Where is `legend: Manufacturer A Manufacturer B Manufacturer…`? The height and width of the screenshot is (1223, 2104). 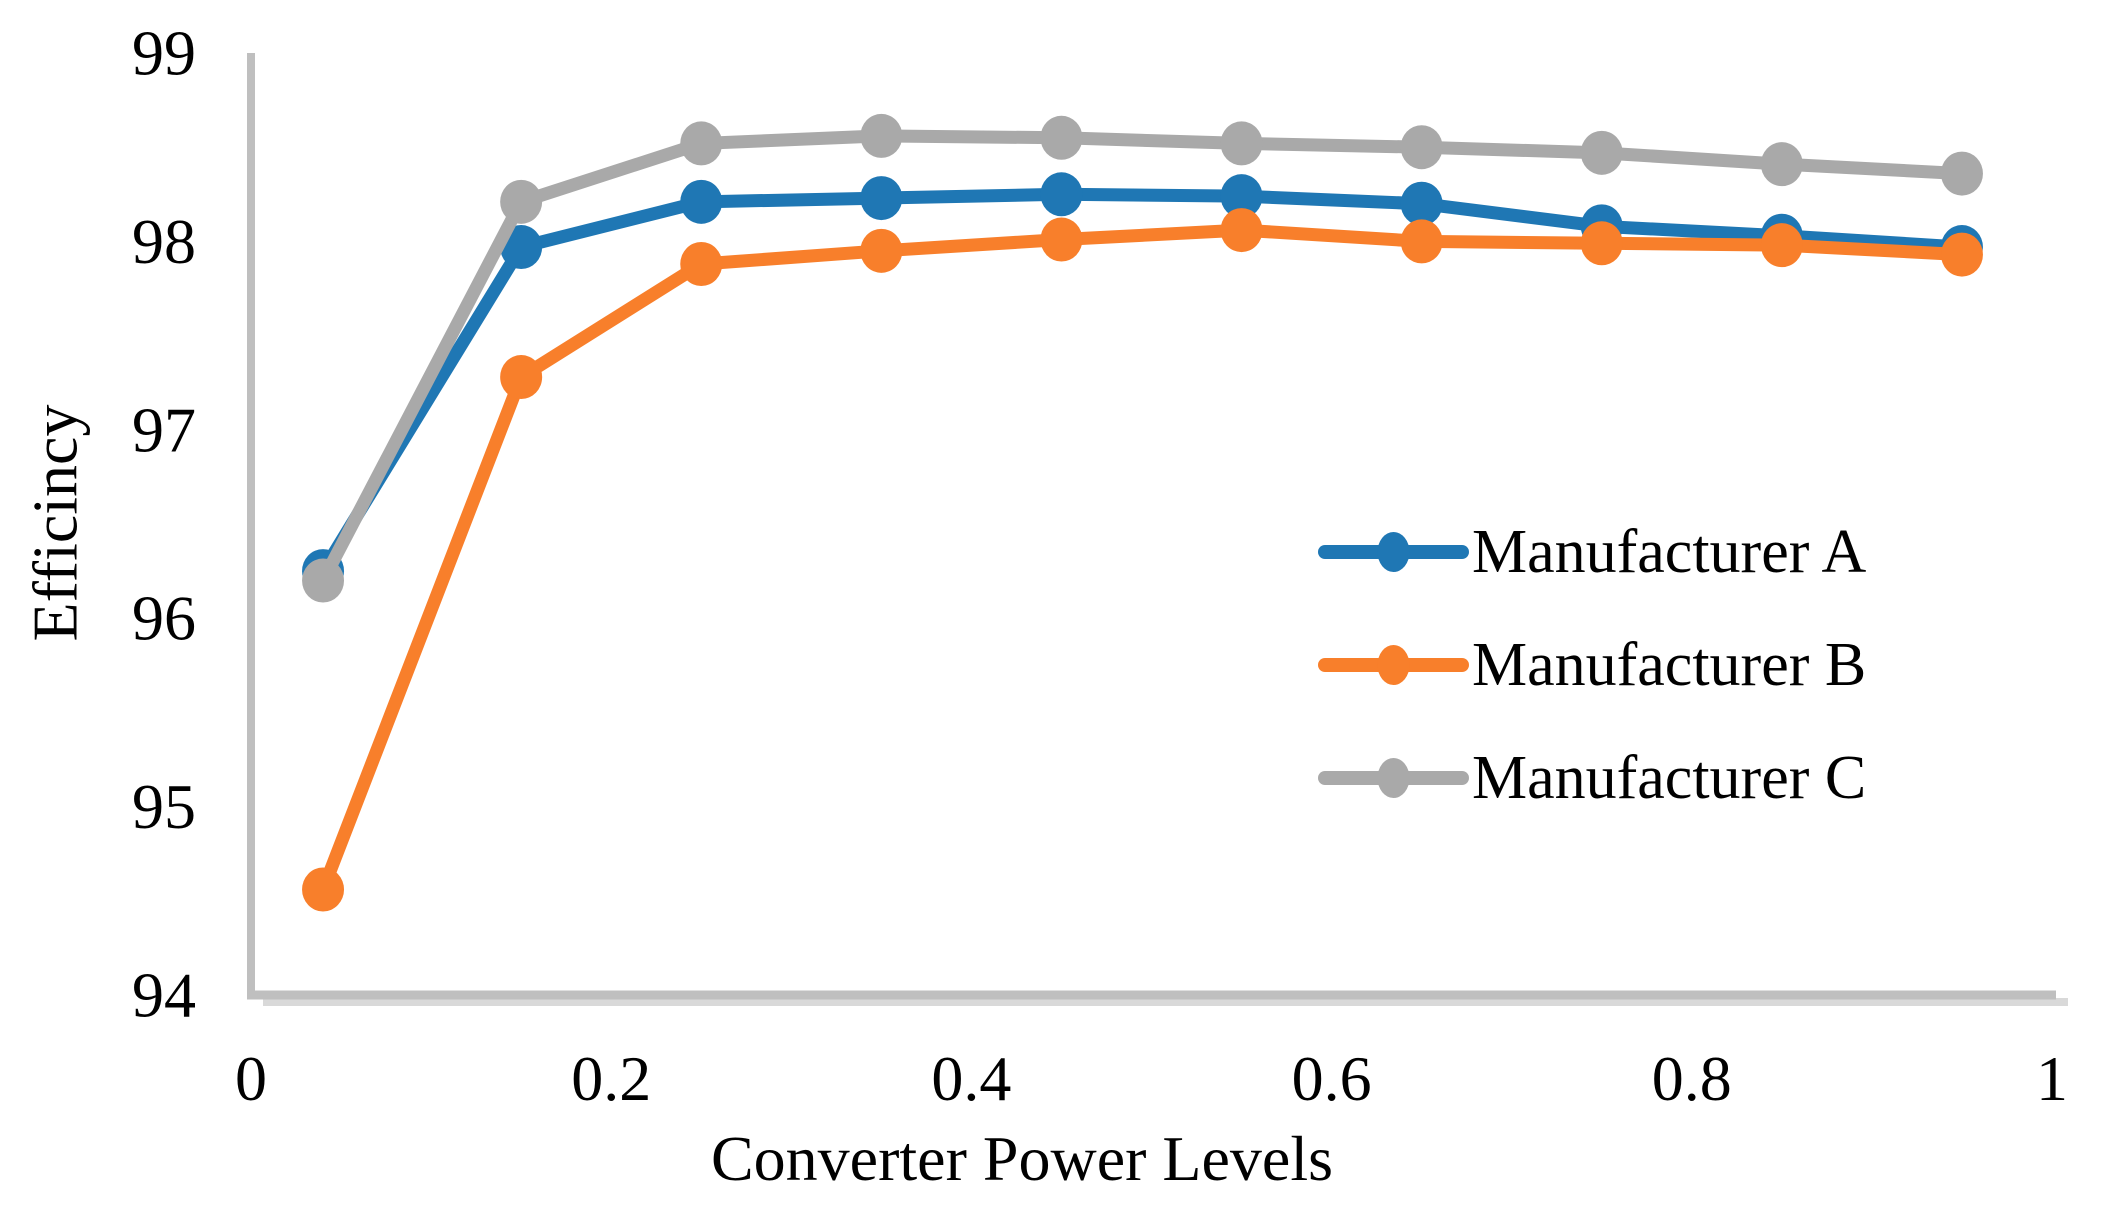
legend: Manufacturer A Manufacturer B Manufacturer… is located at coordinates (1592, 665).